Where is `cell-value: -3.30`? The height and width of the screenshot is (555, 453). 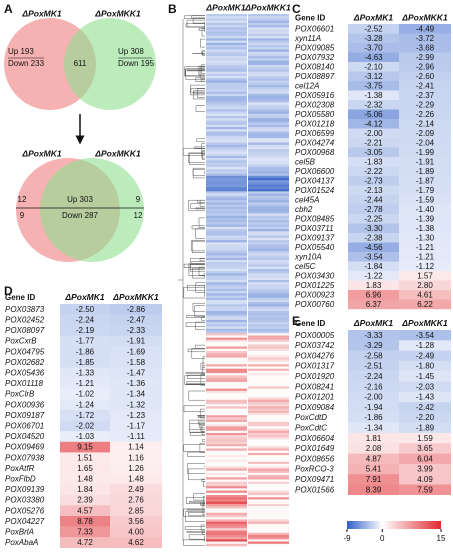
cell-value: -3.30 is located at coordinates (373, 228).